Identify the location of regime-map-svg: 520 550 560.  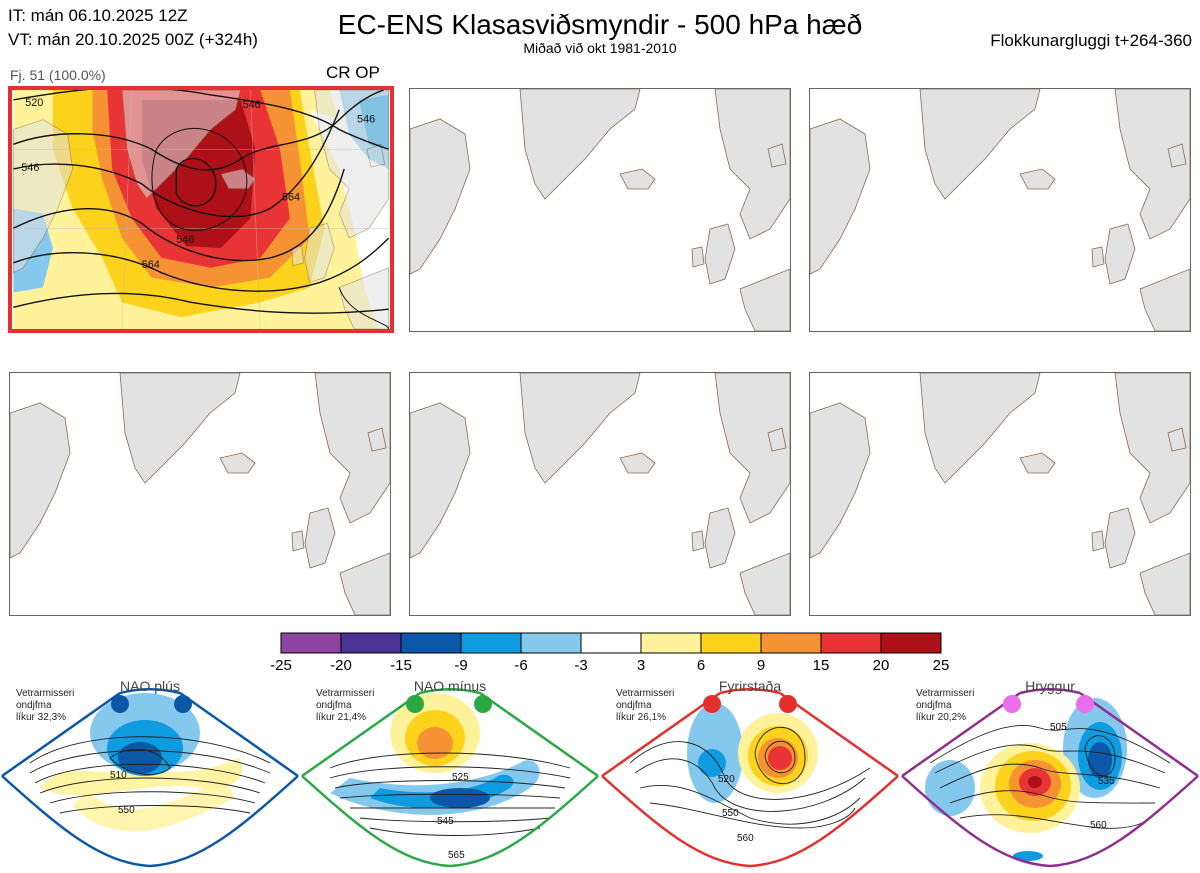
(750, 778).